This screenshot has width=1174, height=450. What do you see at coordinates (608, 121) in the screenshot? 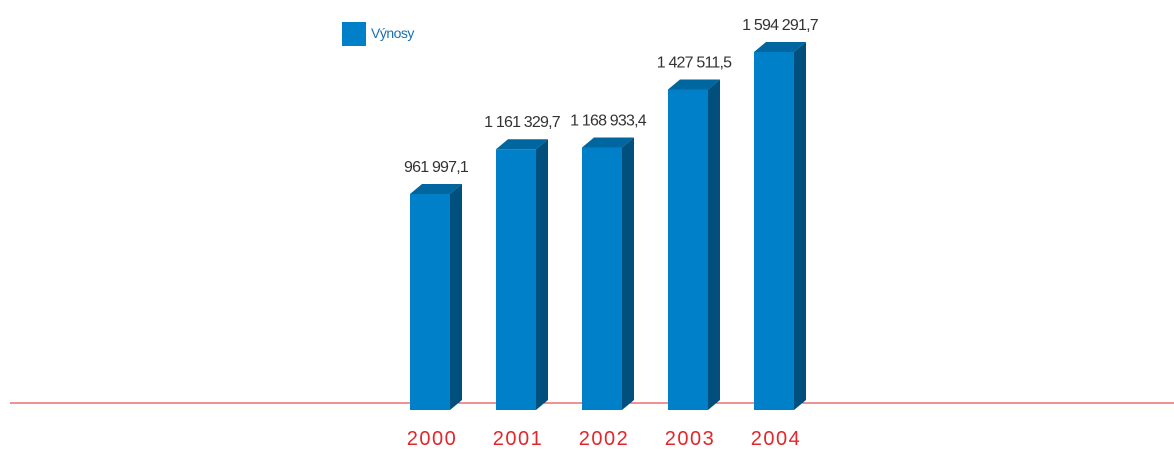
I see `value-label: 1 168 933,4` at bounding box center [608, 121].